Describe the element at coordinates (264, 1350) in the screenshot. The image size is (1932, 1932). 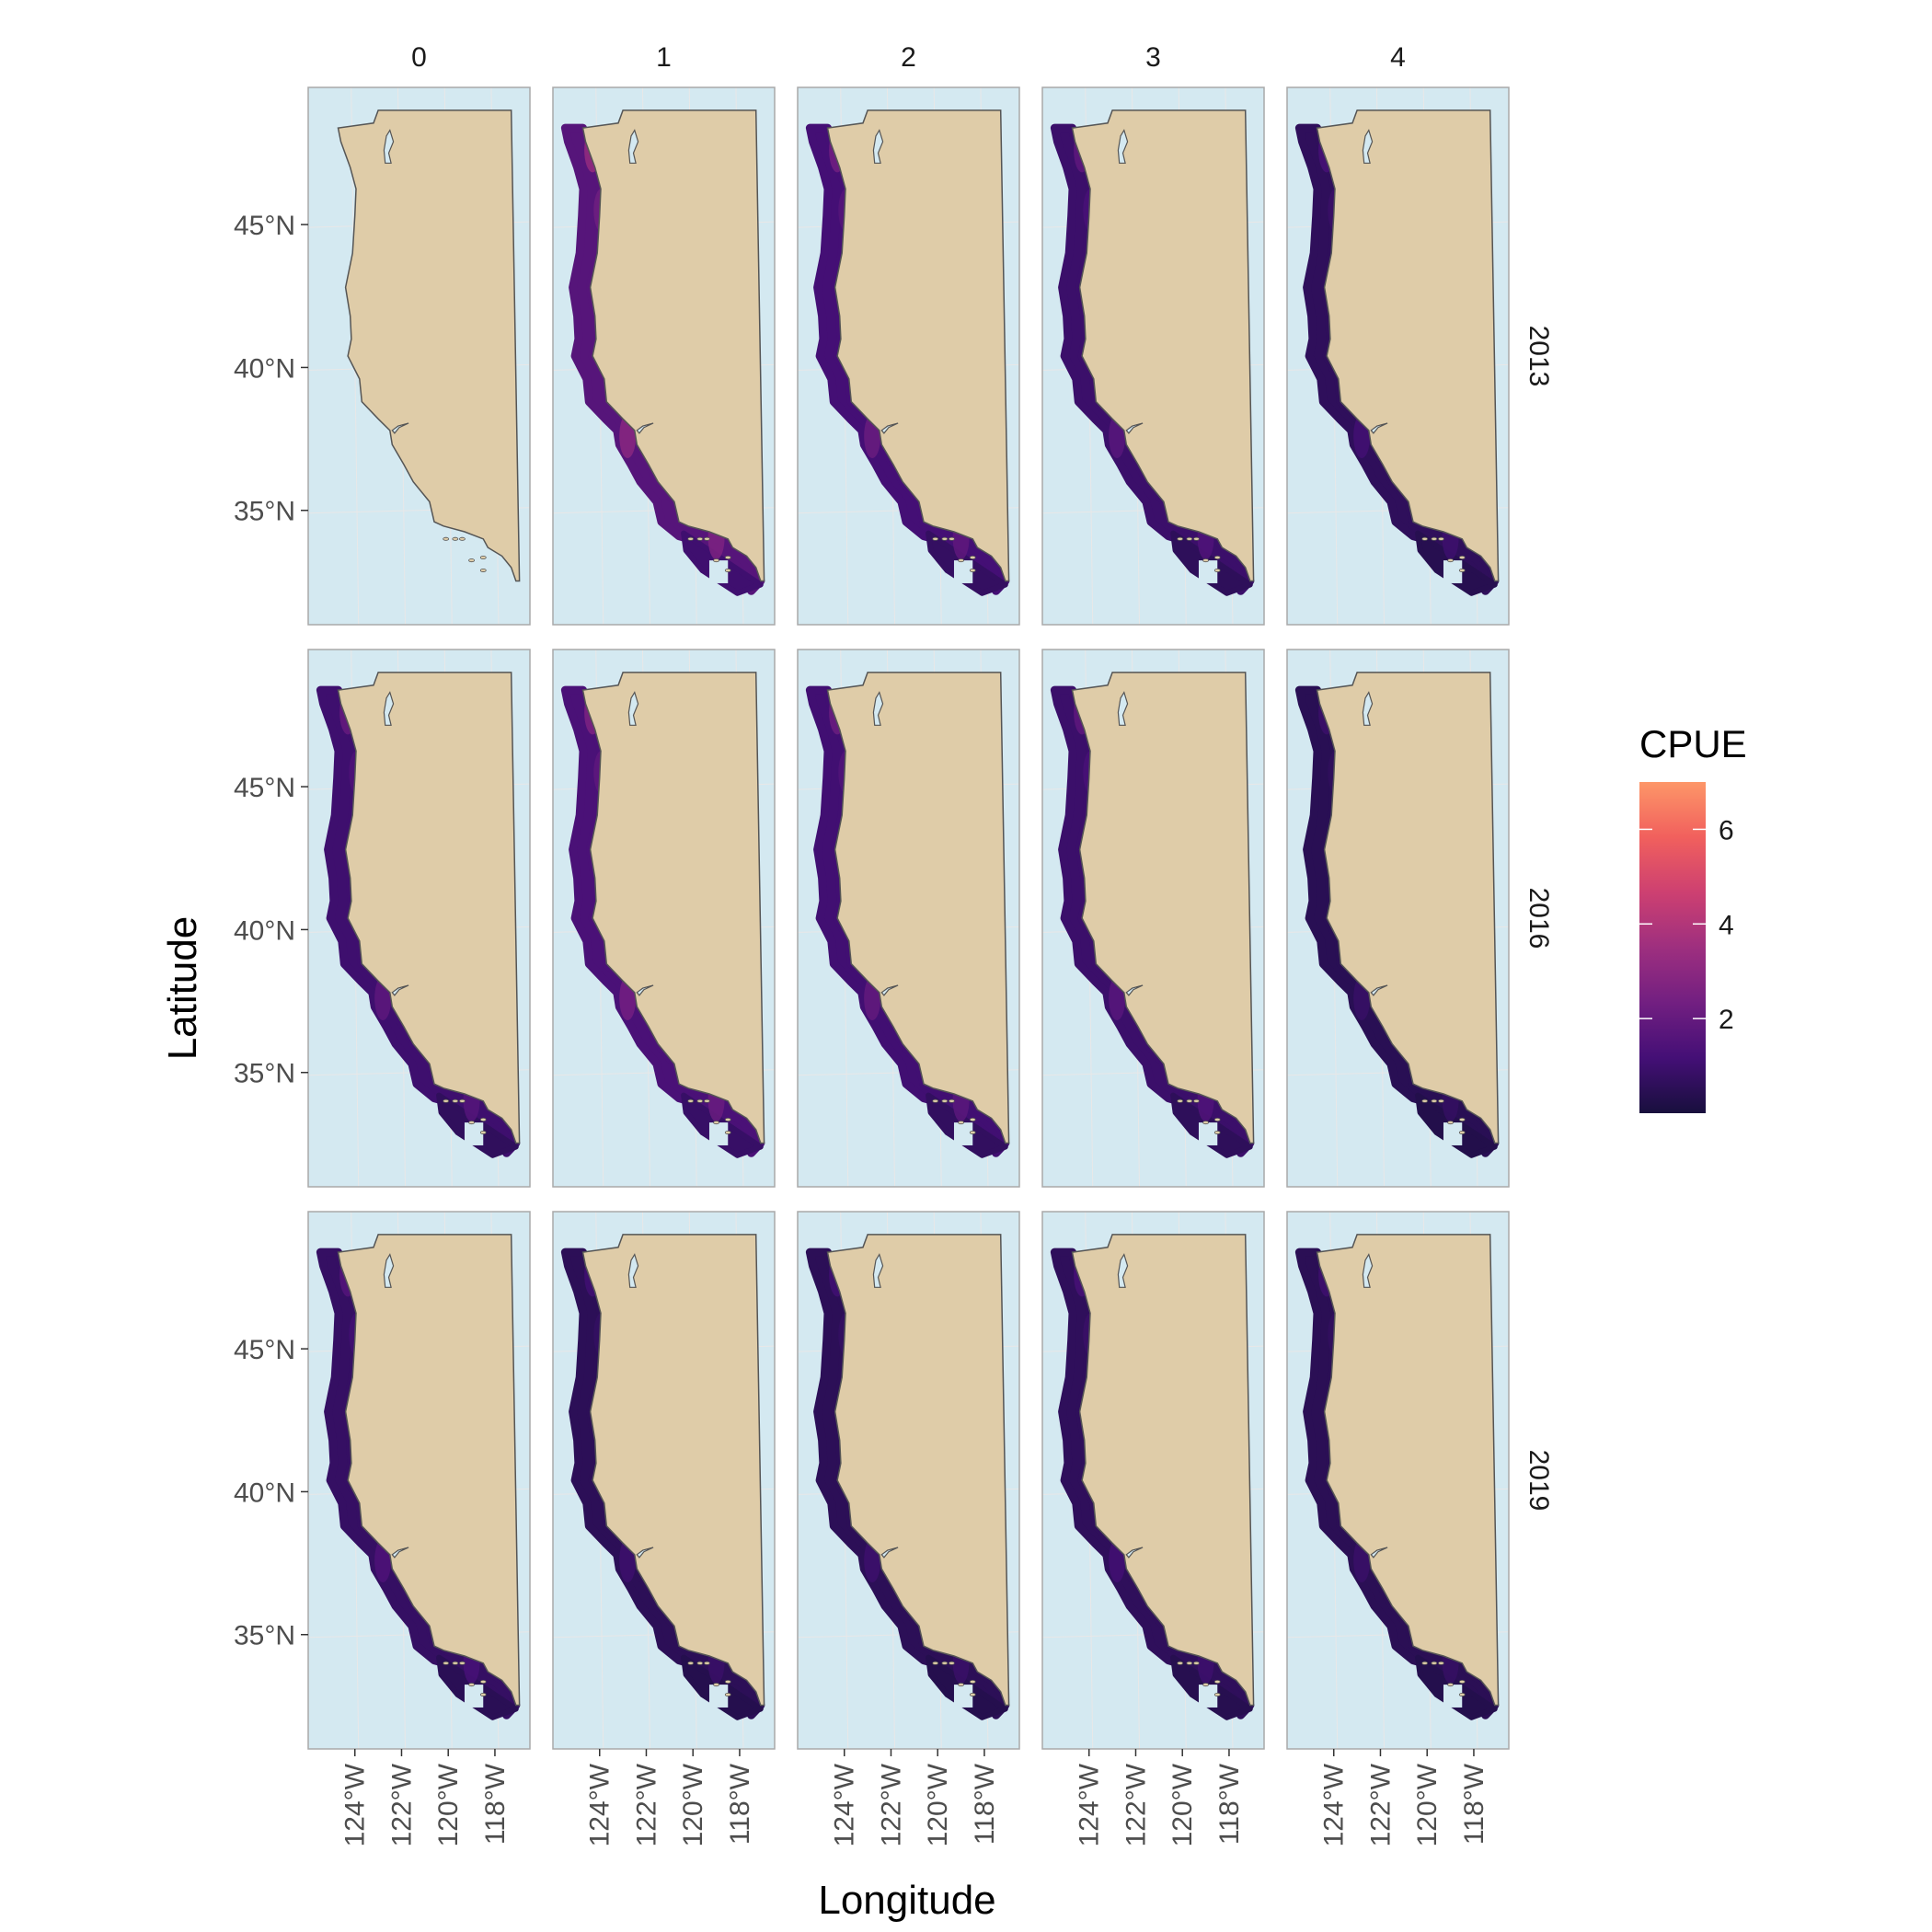
I see `y-tick-label: 45°N` at that location.